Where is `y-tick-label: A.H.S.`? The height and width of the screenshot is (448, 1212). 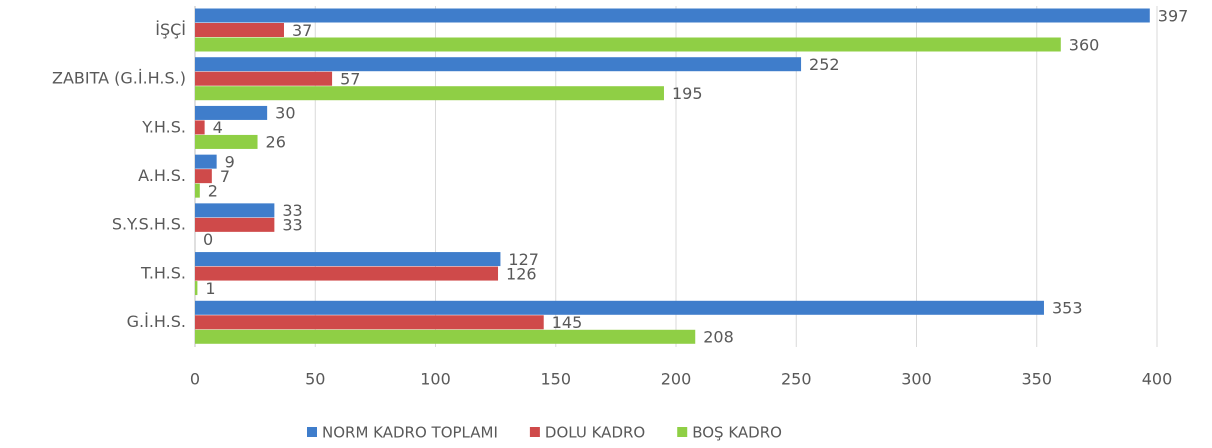 y-tick-label: A.H.S. is located at coordinates (162, 175).